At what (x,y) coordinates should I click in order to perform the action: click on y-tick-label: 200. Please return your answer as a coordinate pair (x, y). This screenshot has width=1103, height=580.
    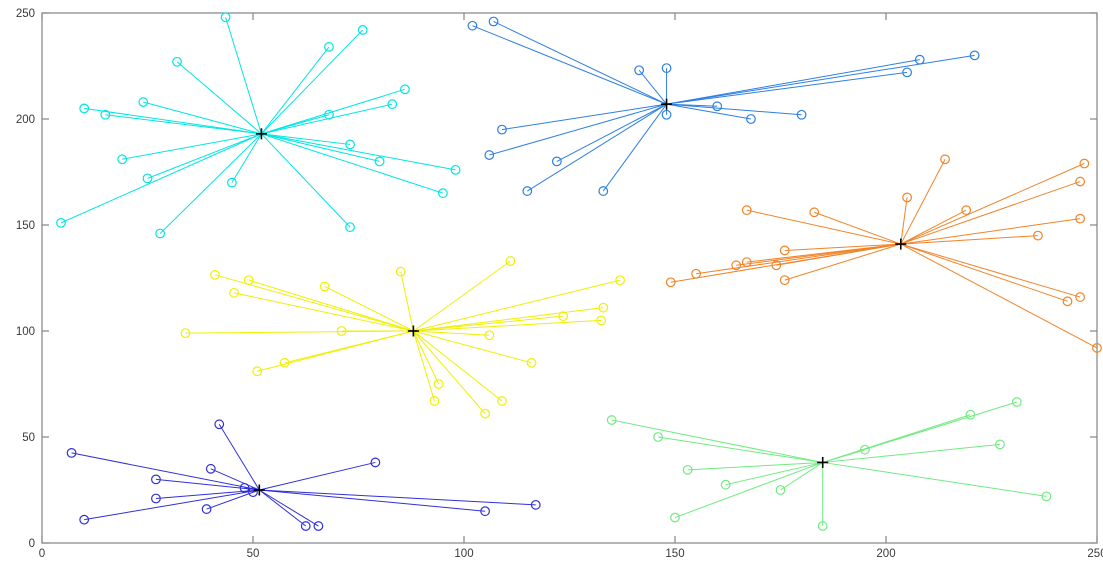
    Looking at the image, I should click on (25, 120).